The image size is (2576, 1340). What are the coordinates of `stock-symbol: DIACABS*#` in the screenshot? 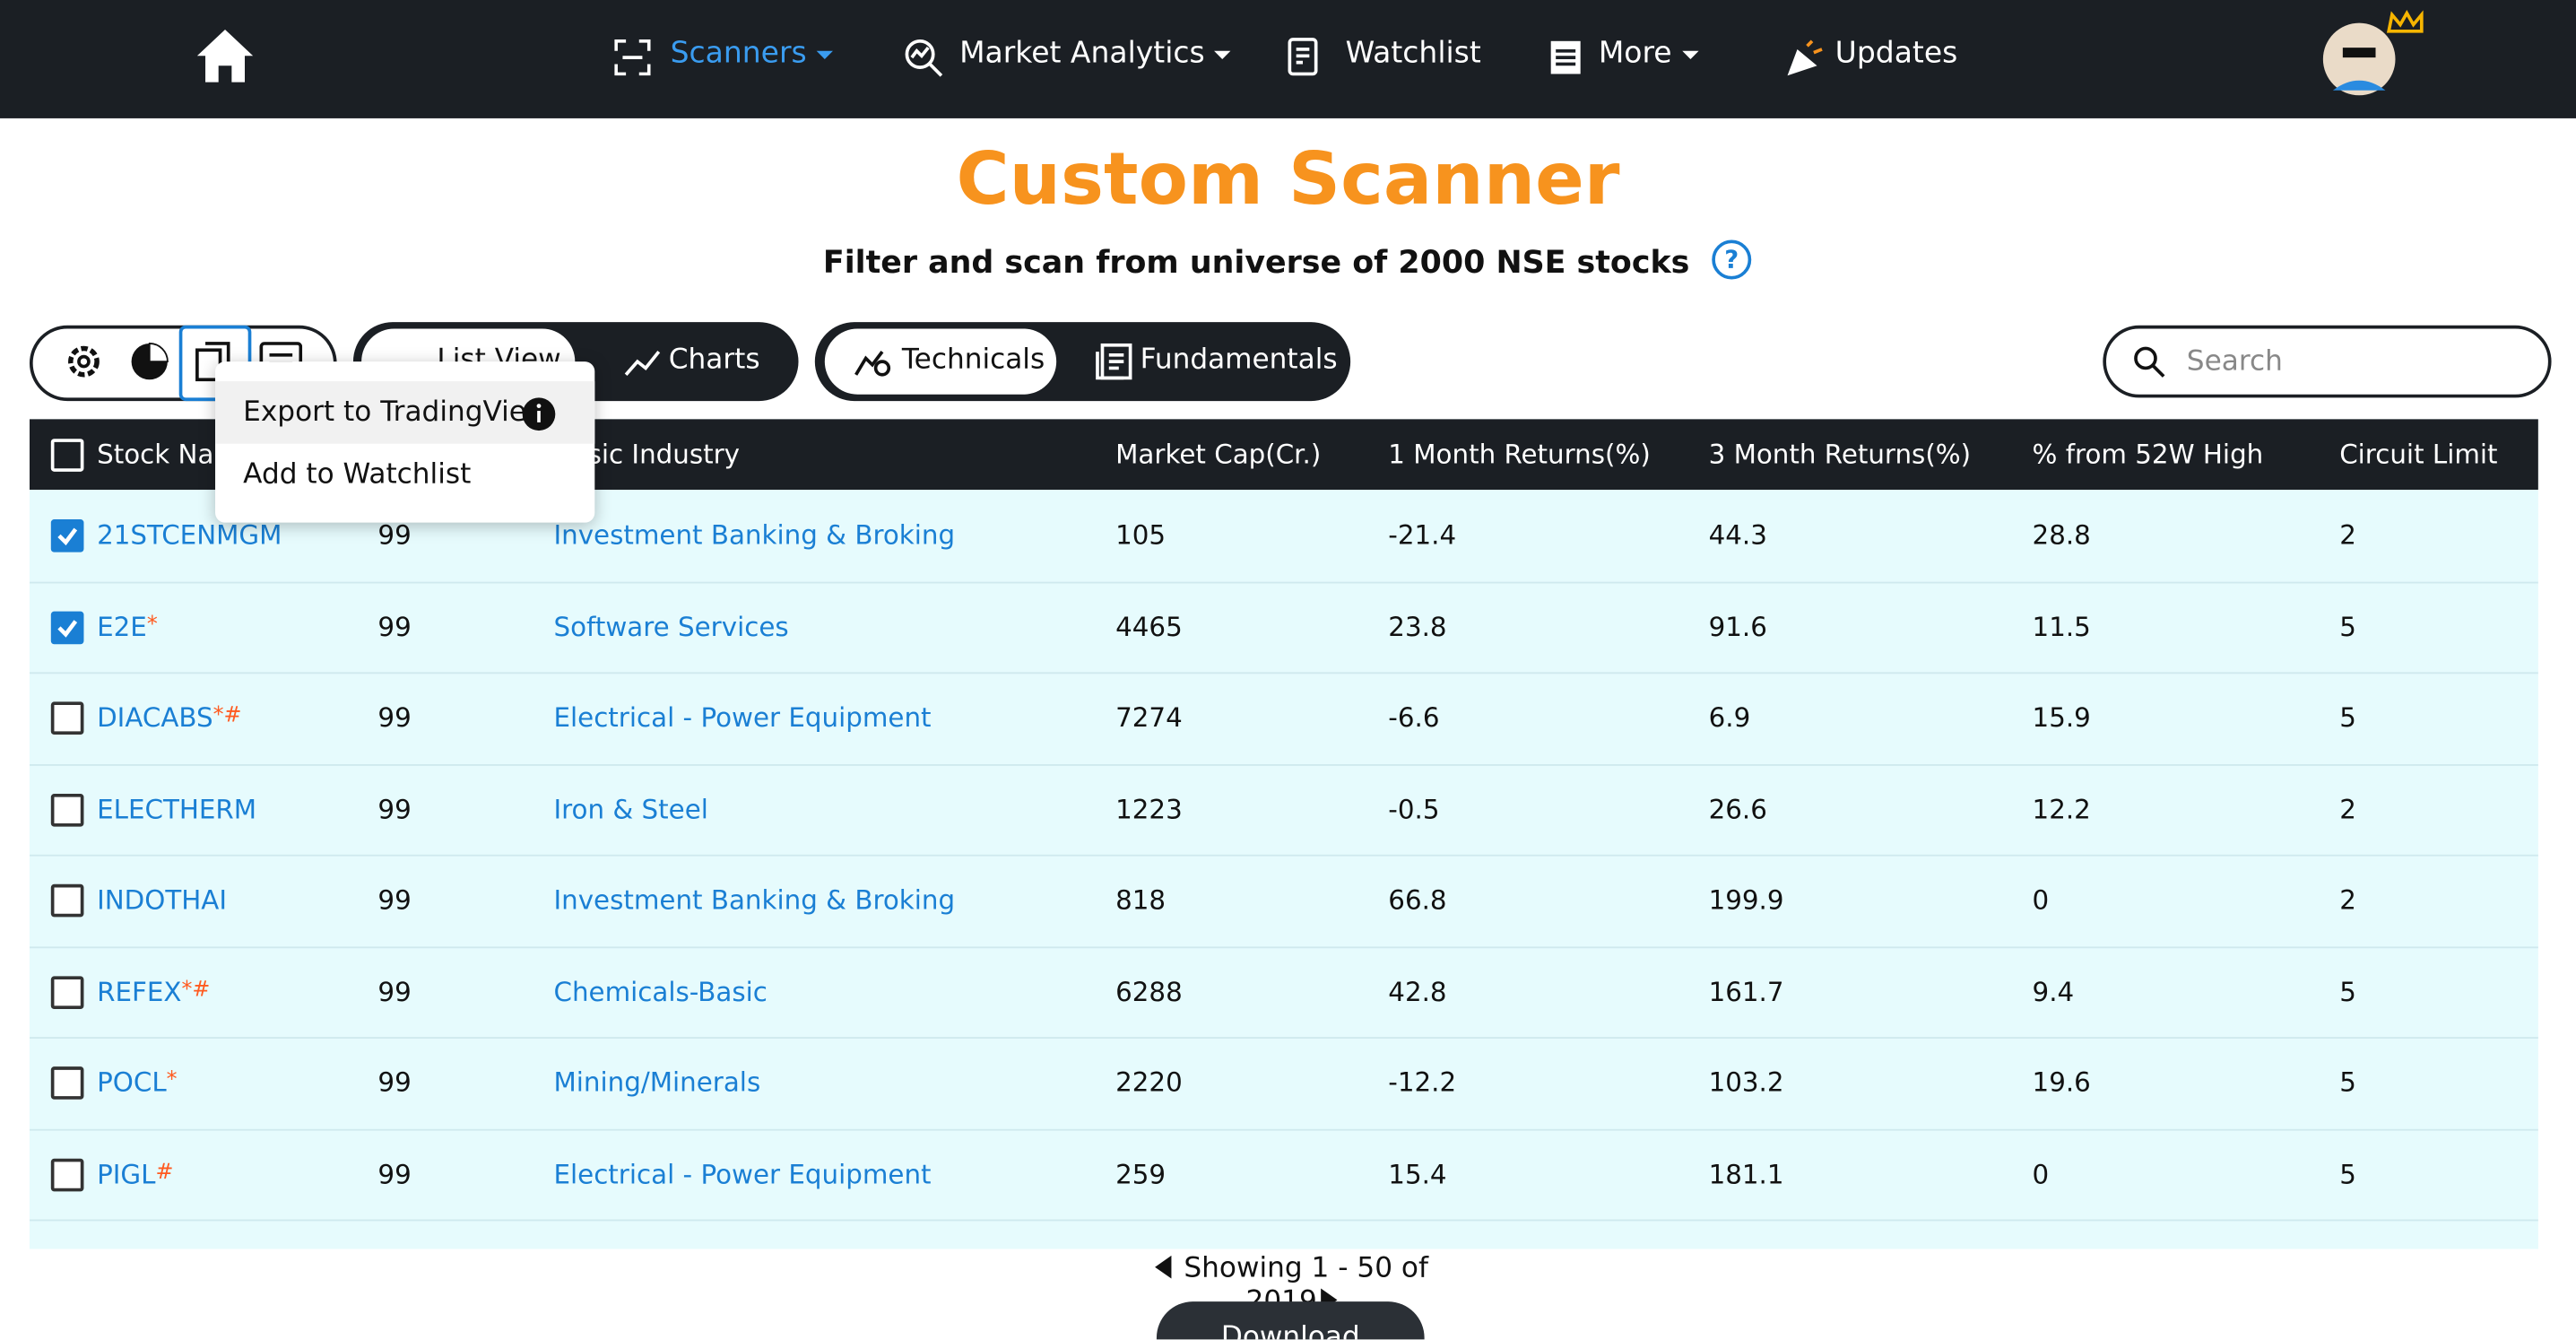 It's located at (169, 717).